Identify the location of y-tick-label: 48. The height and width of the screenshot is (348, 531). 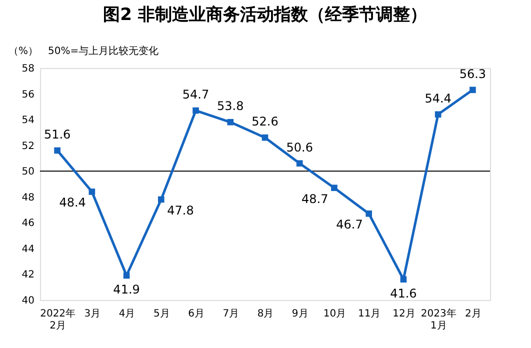
(28, 198).